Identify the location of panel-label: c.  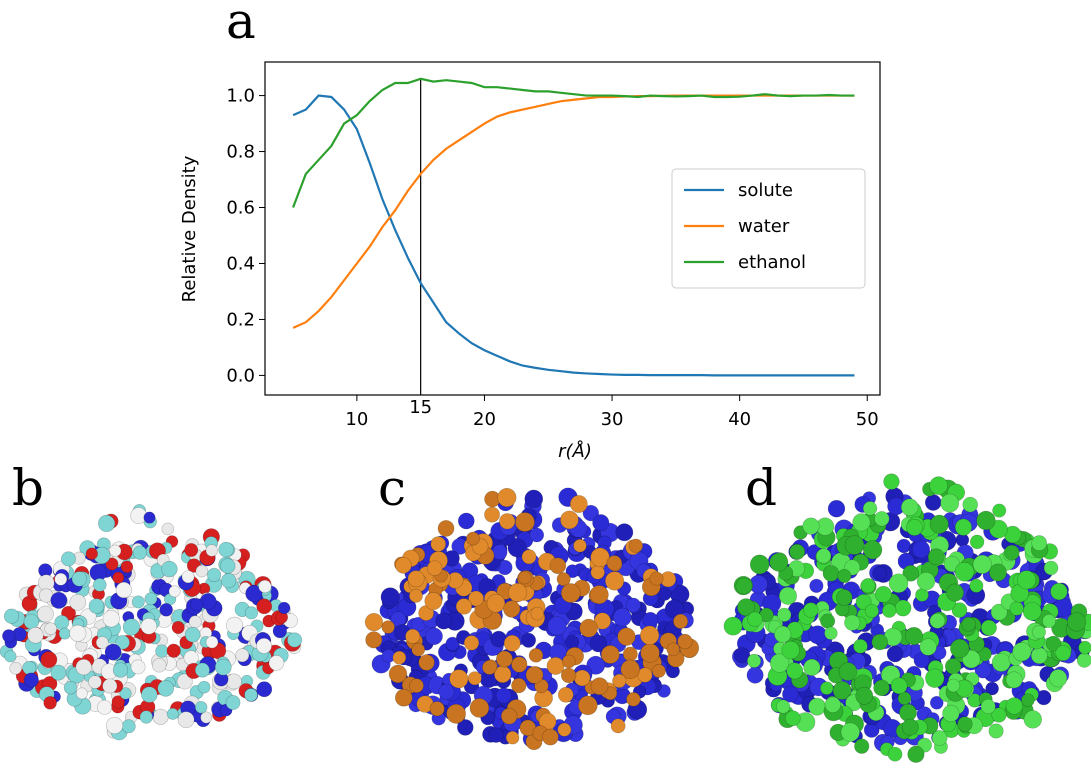
(392, 488).